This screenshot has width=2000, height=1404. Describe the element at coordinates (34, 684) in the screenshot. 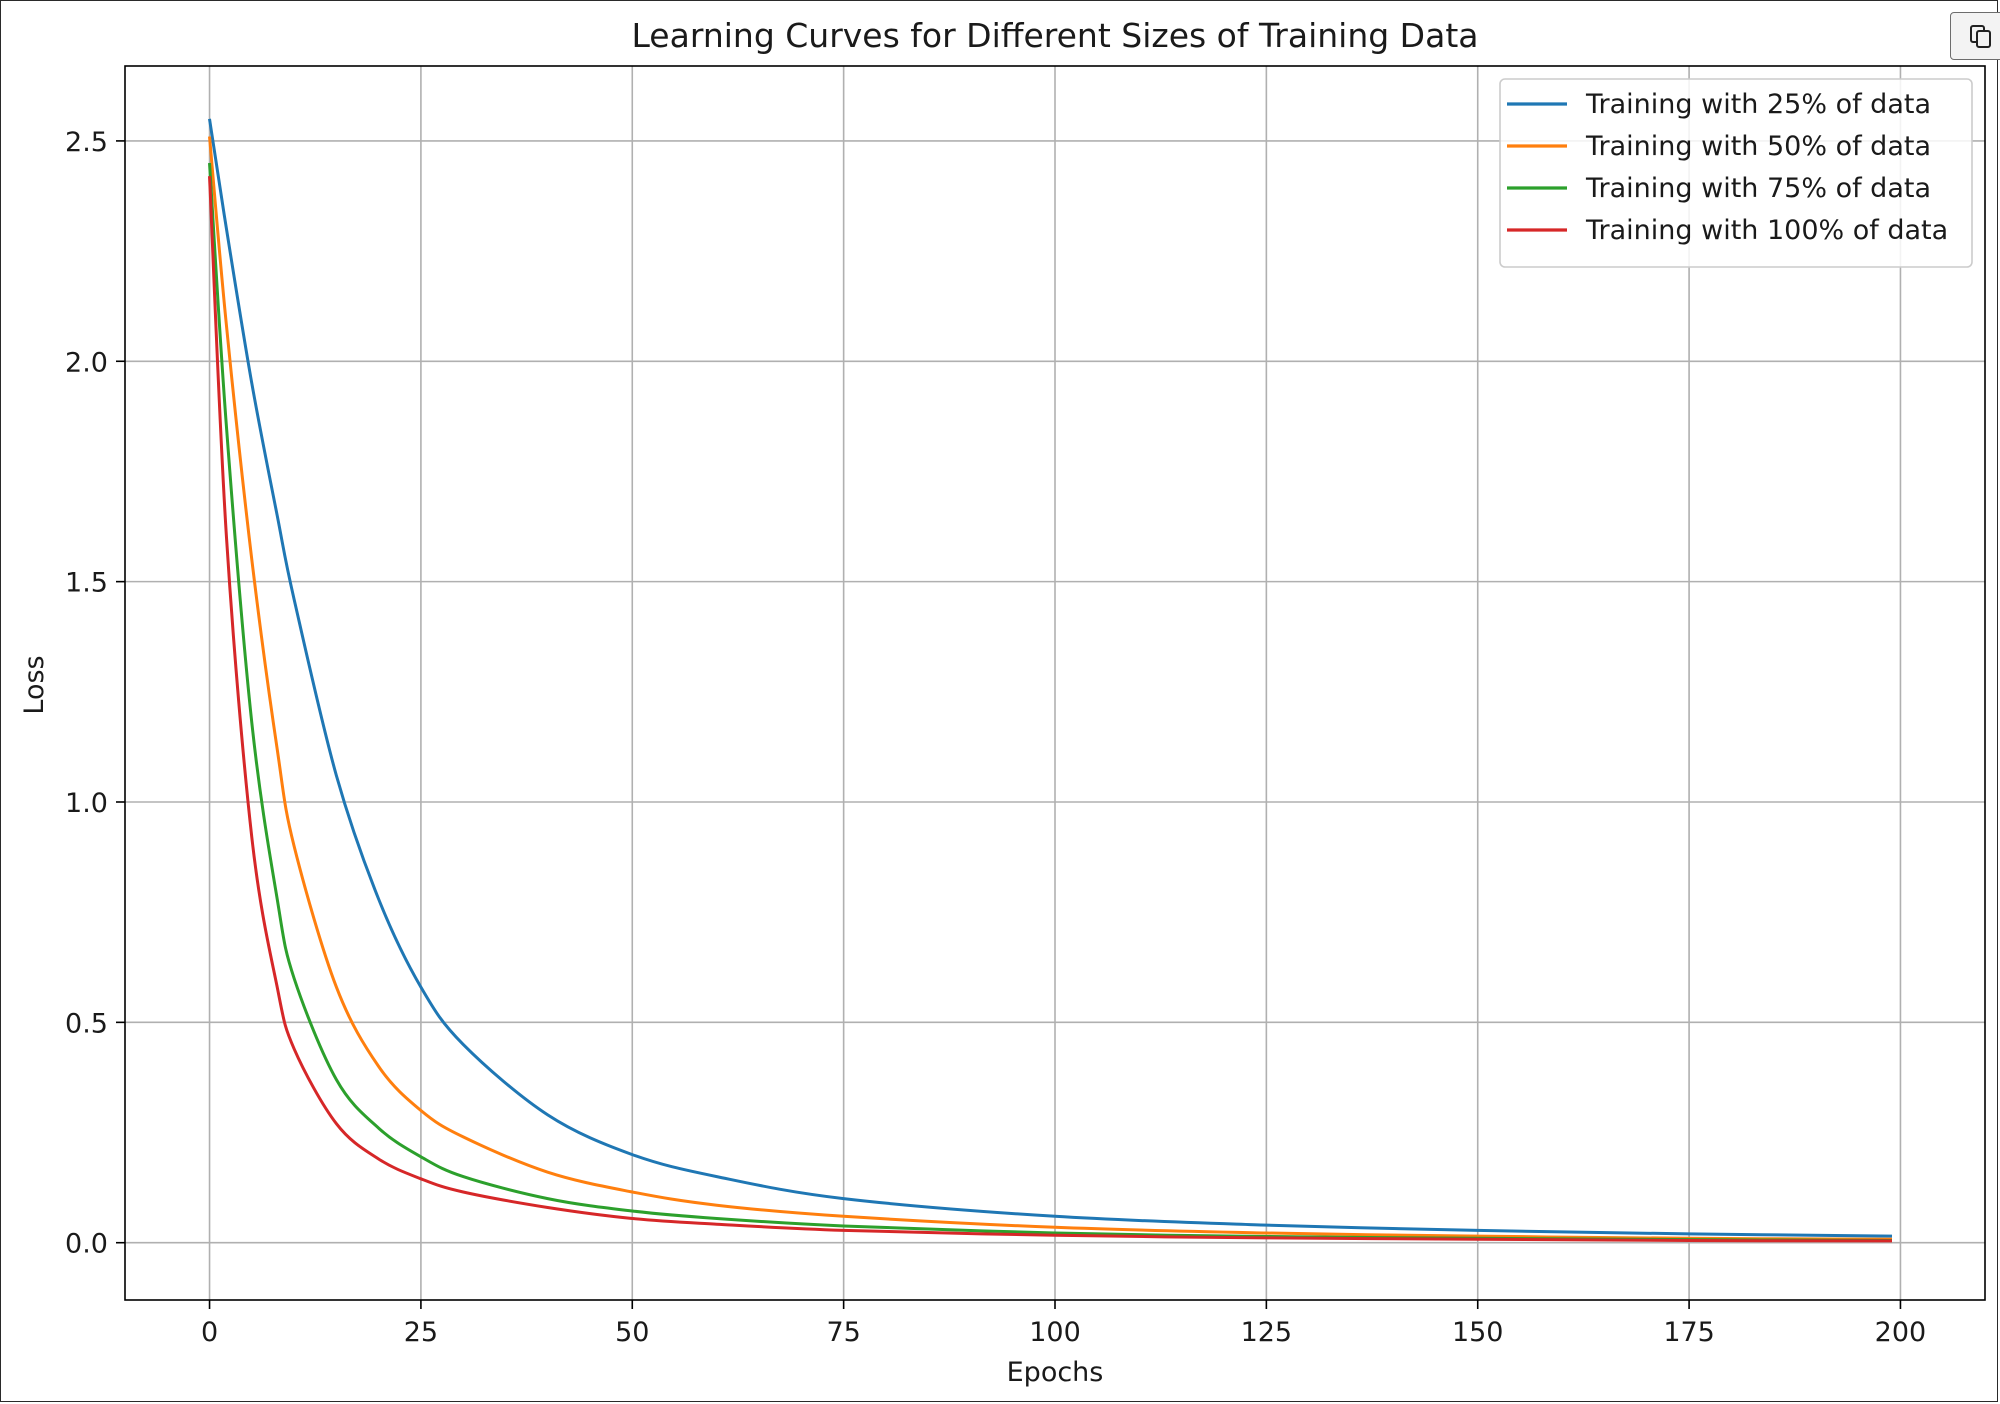

I see `y-axis-label: Loss` at that location.